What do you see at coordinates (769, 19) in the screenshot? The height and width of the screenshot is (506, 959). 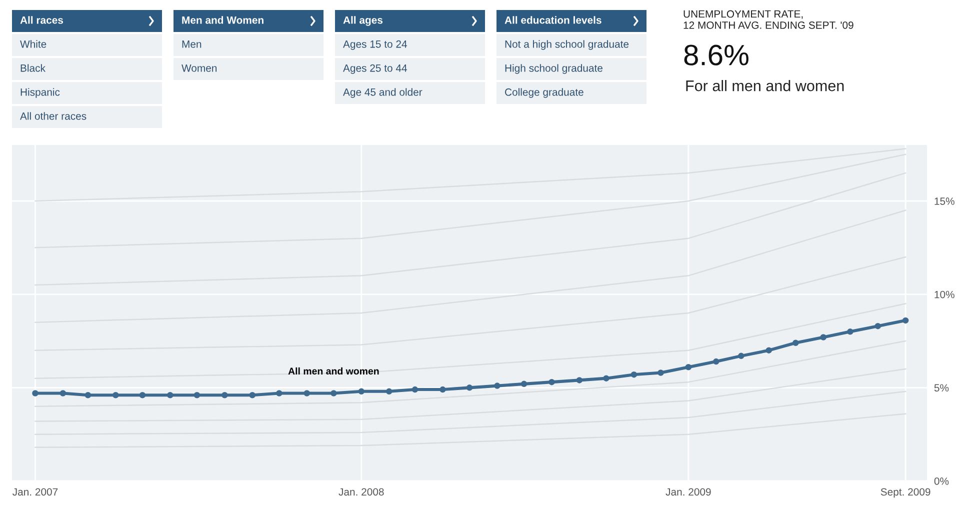 I see `chart-title: UNEMPLOYMENT RATE, 12 MONTH AVG. ENDING SEPT. '09` at bounding box center [769, 19].